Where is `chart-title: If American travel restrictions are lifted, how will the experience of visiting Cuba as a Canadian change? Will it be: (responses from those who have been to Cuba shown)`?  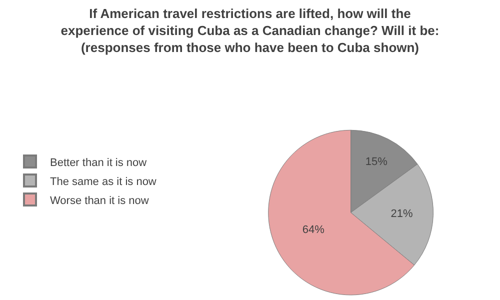 chart-title: If American travel restrictions are lifted, how will the experience of visiting Cuba as a Canadian change? Will it be: (responses from those who have been to Cuba shown) is located at coordinates (250, 30).